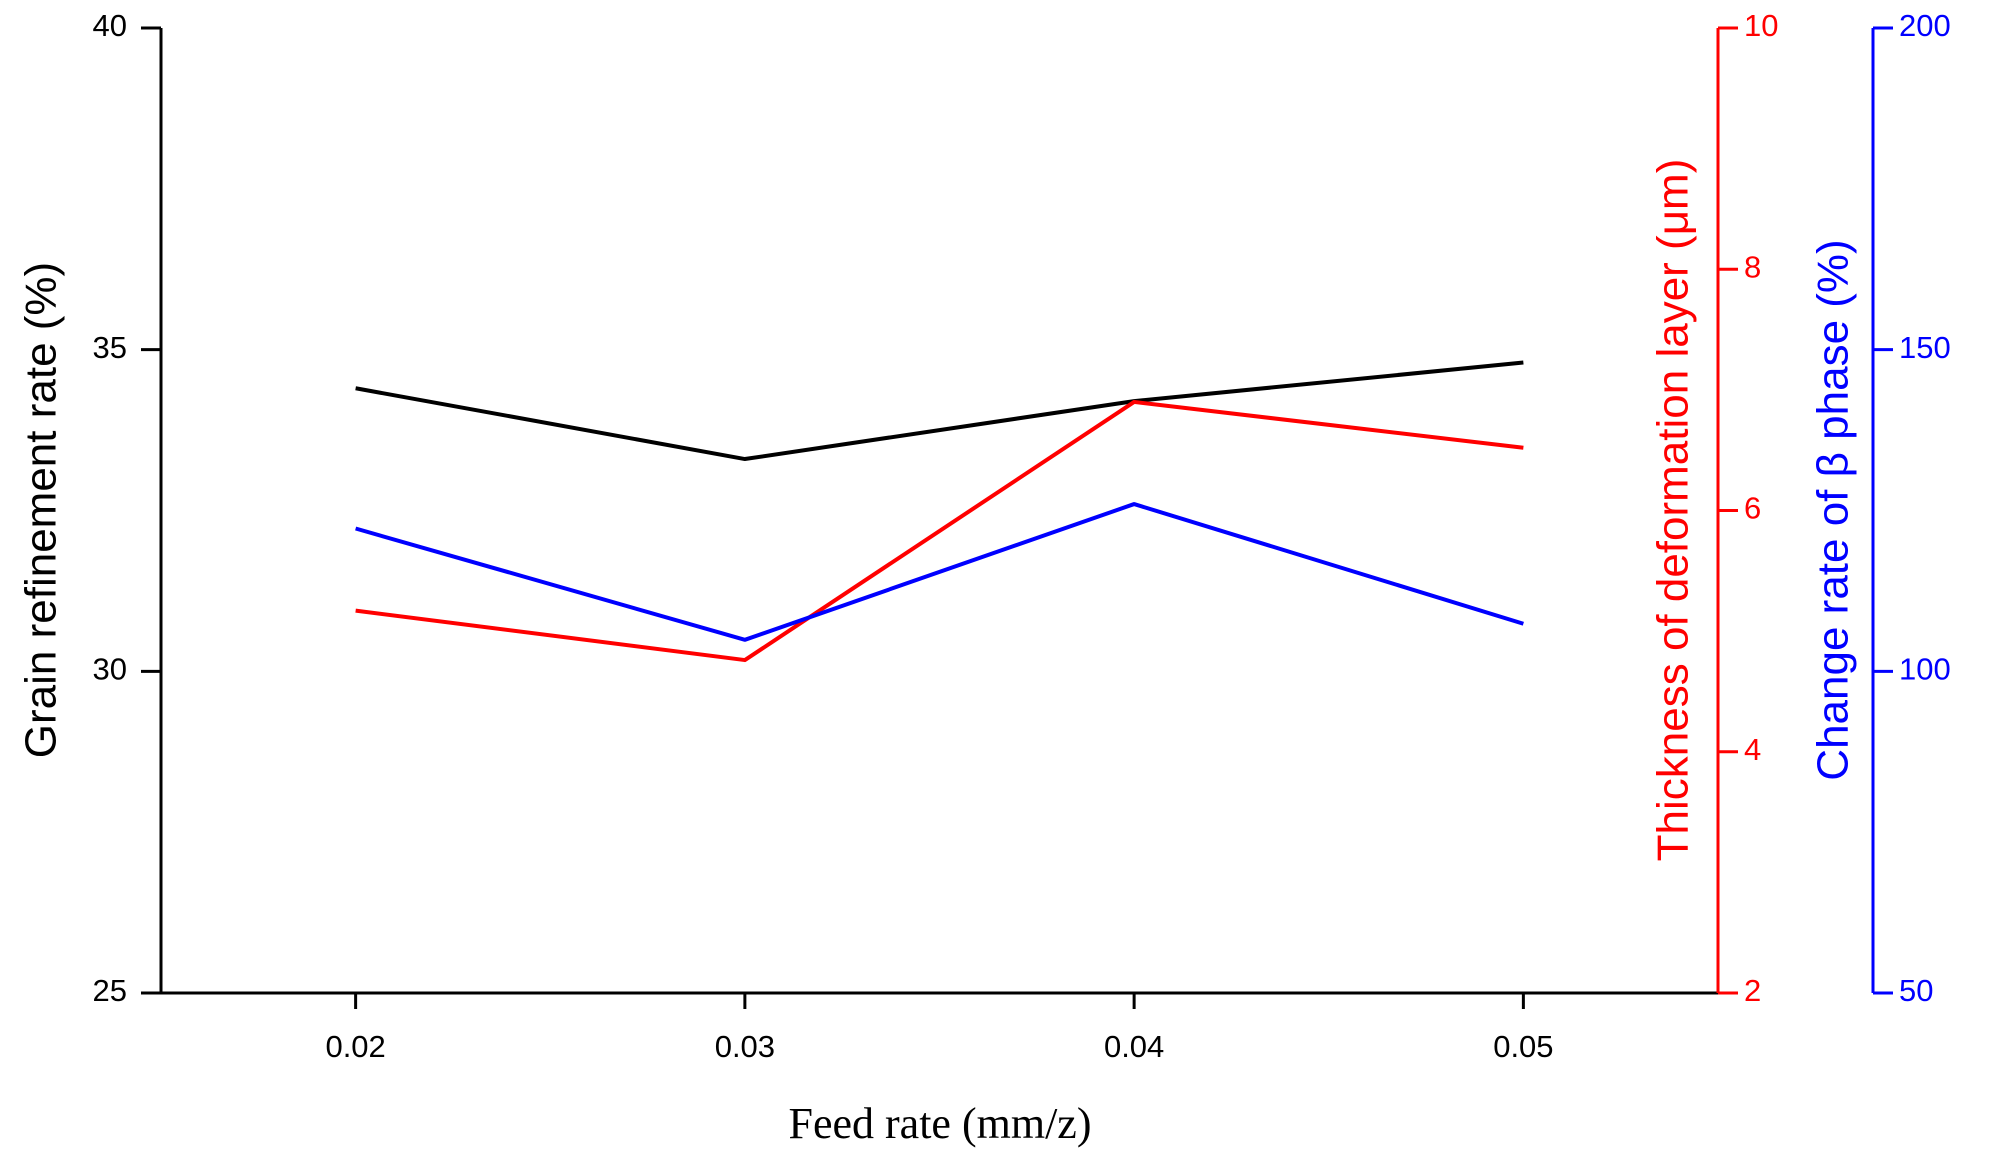 The height and width of the screenshot is (1162, 1991). I want to click on y2-tick-label: 2, so click(1752, 990).